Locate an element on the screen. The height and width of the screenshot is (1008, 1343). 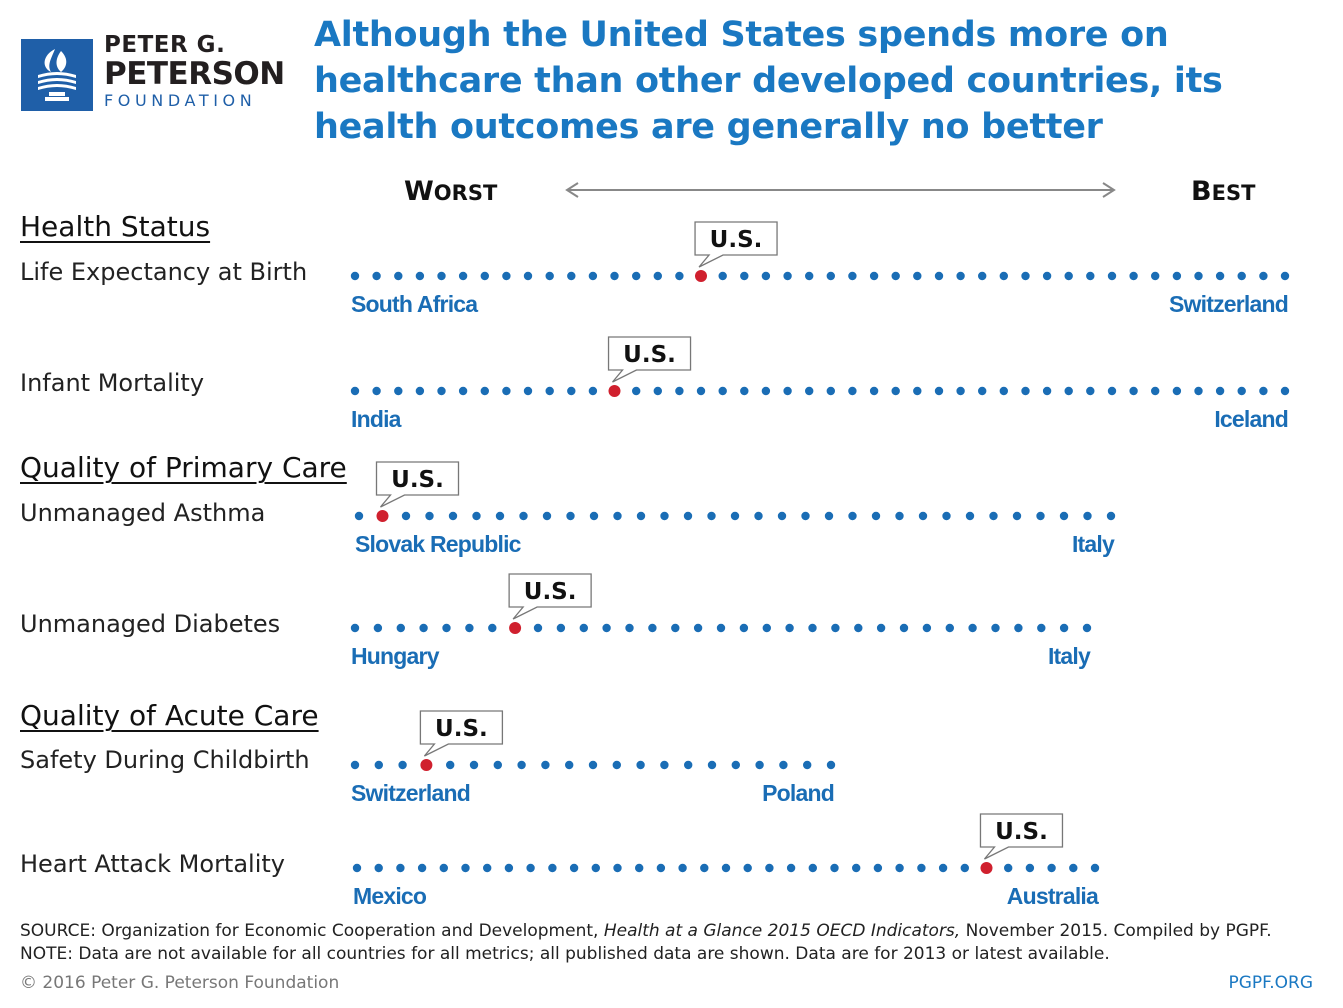
direction-arrow is located at coordinates (840, 190).